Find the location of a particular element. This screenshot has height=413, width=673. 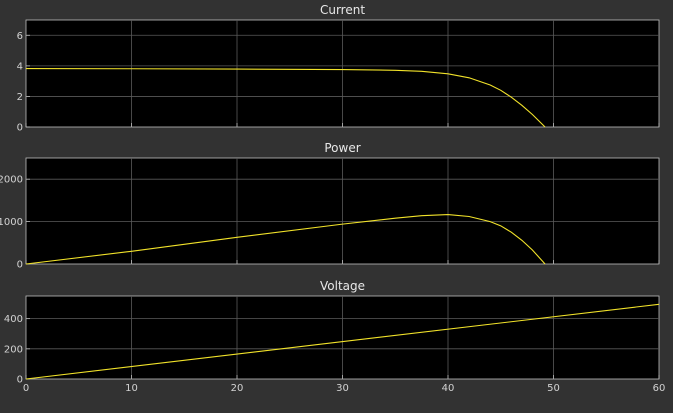

y-tick-label: 6 is located at coordinates (20, 36).